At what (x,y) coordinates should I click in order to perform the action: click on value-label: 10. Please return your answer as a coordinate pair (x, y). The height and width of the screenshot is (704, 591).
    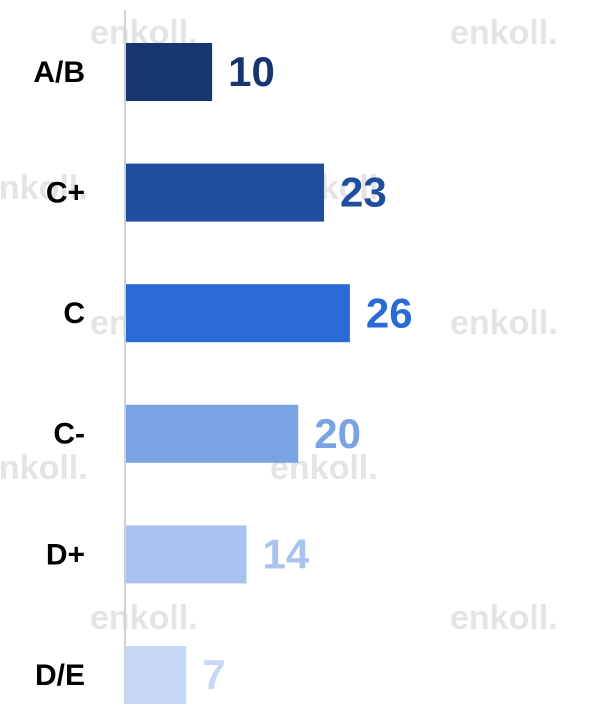
    Looking at the image, I should click on (251, 71).